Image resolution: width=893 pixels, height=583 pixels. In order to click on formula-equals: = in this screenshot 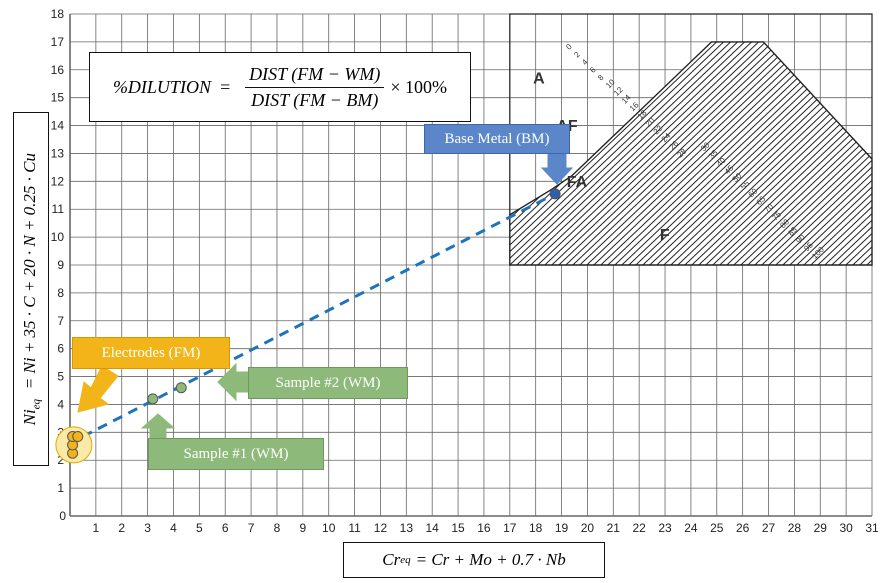, I will do `click(225, 86)`.